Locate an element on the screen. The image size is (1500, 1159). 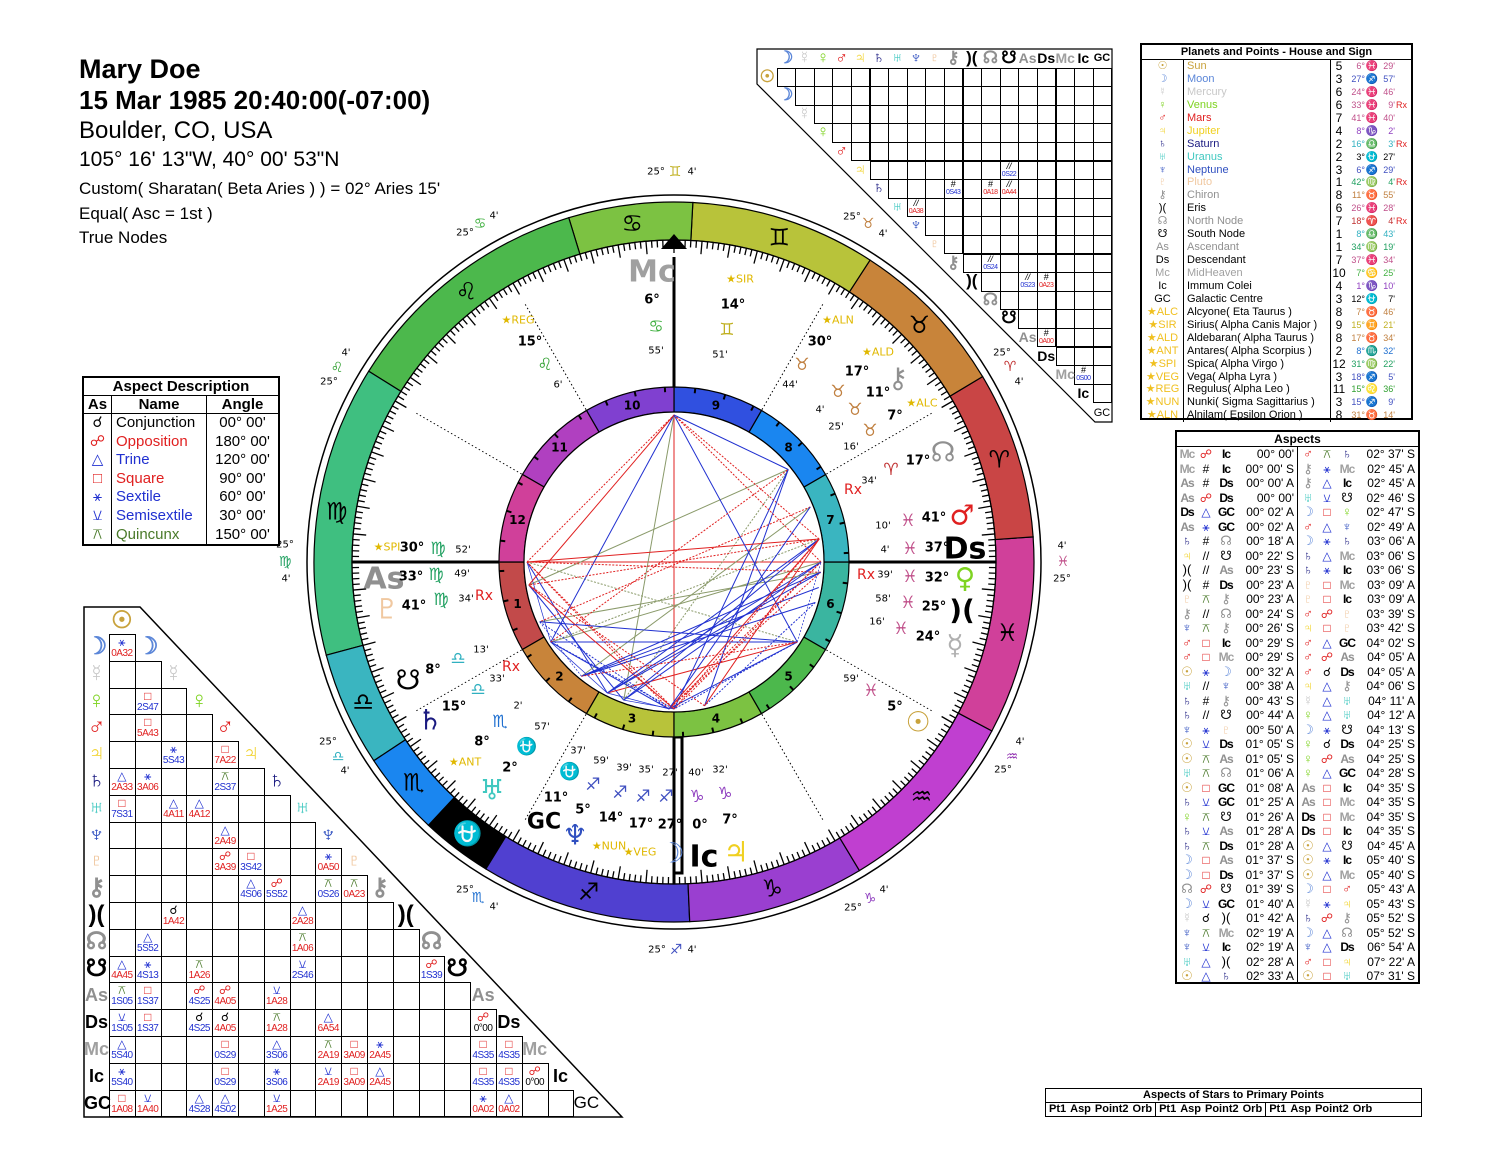
grid-row-moon-icon: ☽ is located at coordinates (96, 646).